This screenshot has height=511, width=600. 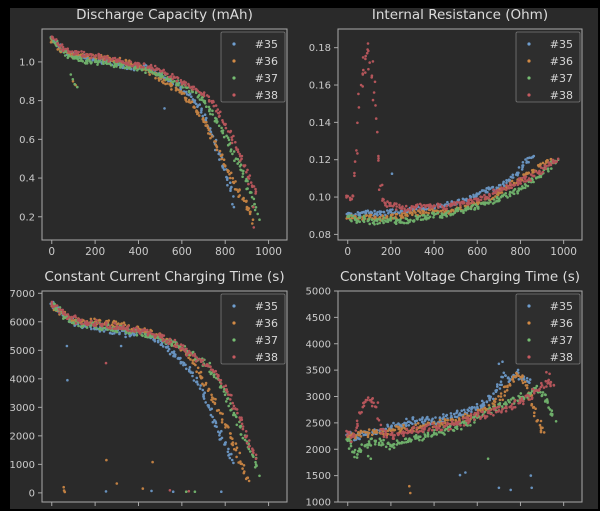 What do you see at coordinates (460, 15) in the screenshot?
I see `chart-title-internal-resistance: Internal Resistance (Ohm)` at bounding box center [460, 15].